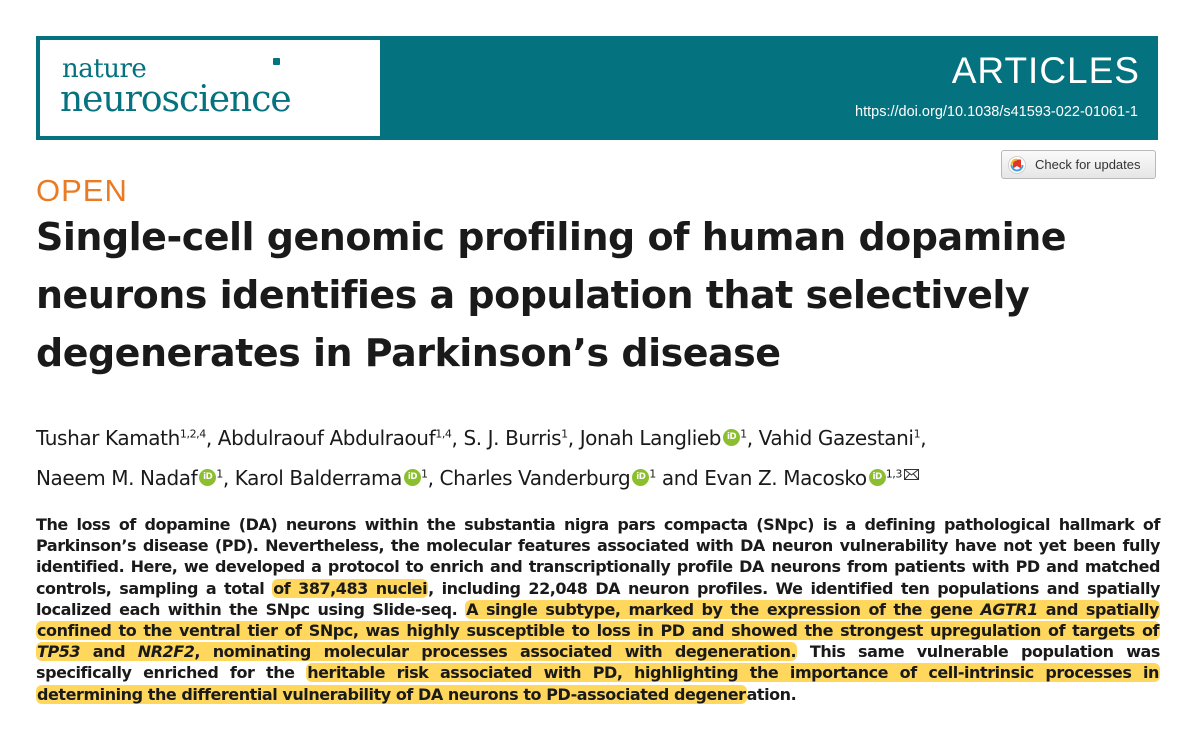 This screenshot has width=1200, height=753. Describe the element at coordinates (166, 652) in the screenshot. I see `gene-name: NR2F2` at that location.